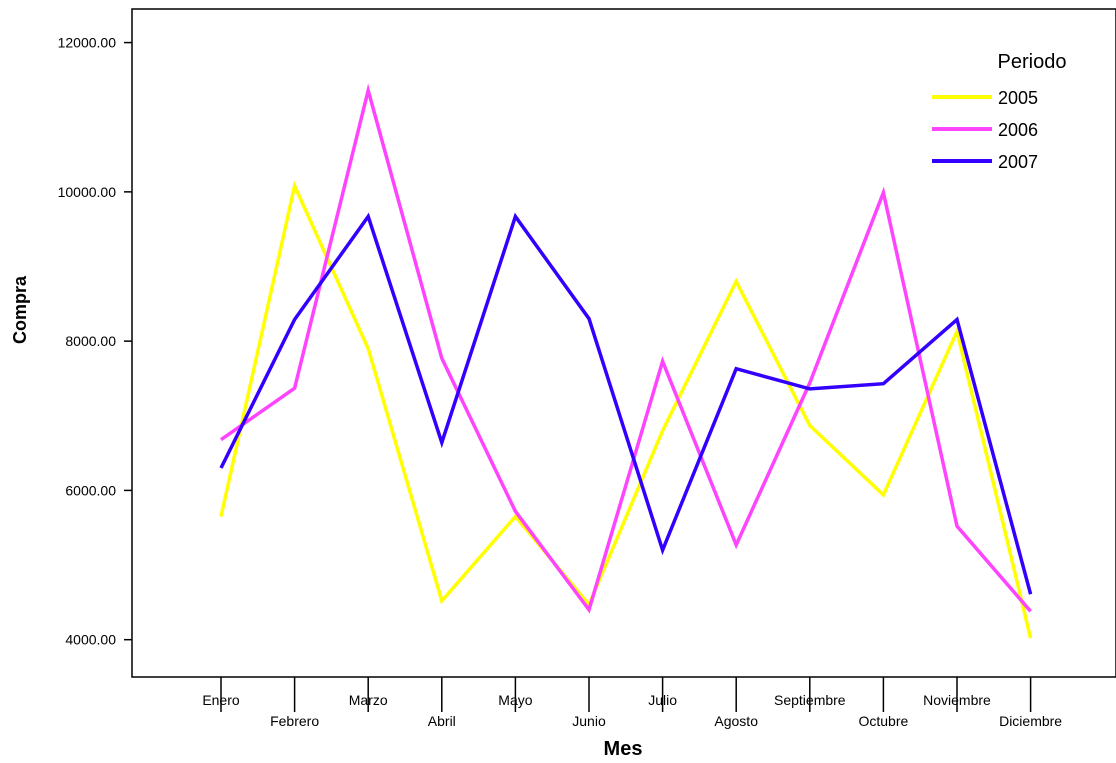  What do you see at coordinates (662, 700) in the screenshot?
I see `x-tick-label: Julio` at bounding box center [662, 700].